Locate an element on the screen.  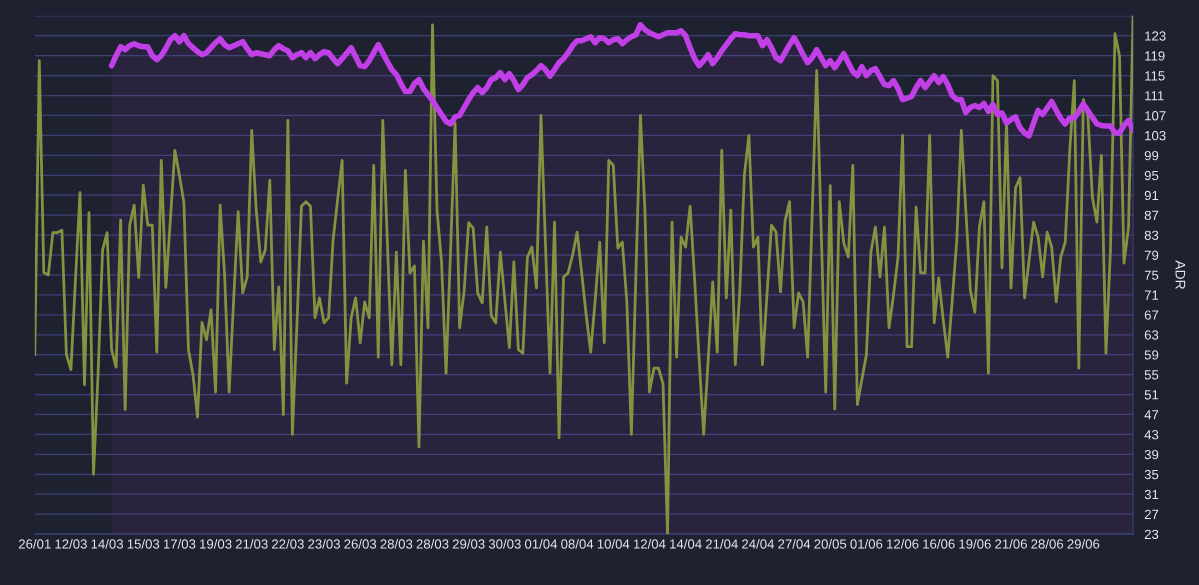
y-tick-label: 83 is located at coordinates (1151, 235).